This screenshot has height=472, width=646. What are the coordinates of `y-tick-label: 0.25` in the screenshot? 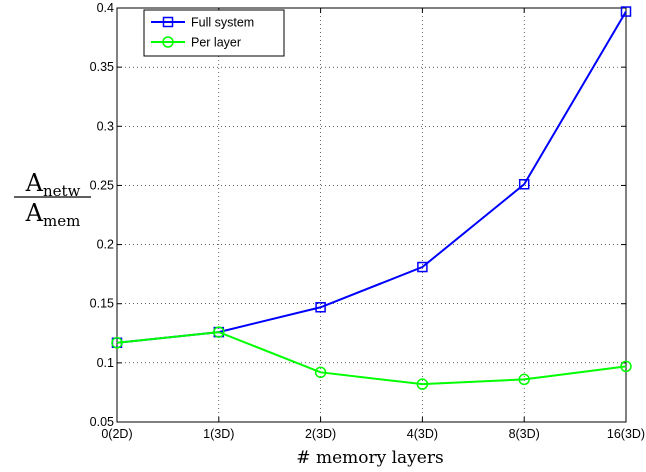 It's located at (102, 185).